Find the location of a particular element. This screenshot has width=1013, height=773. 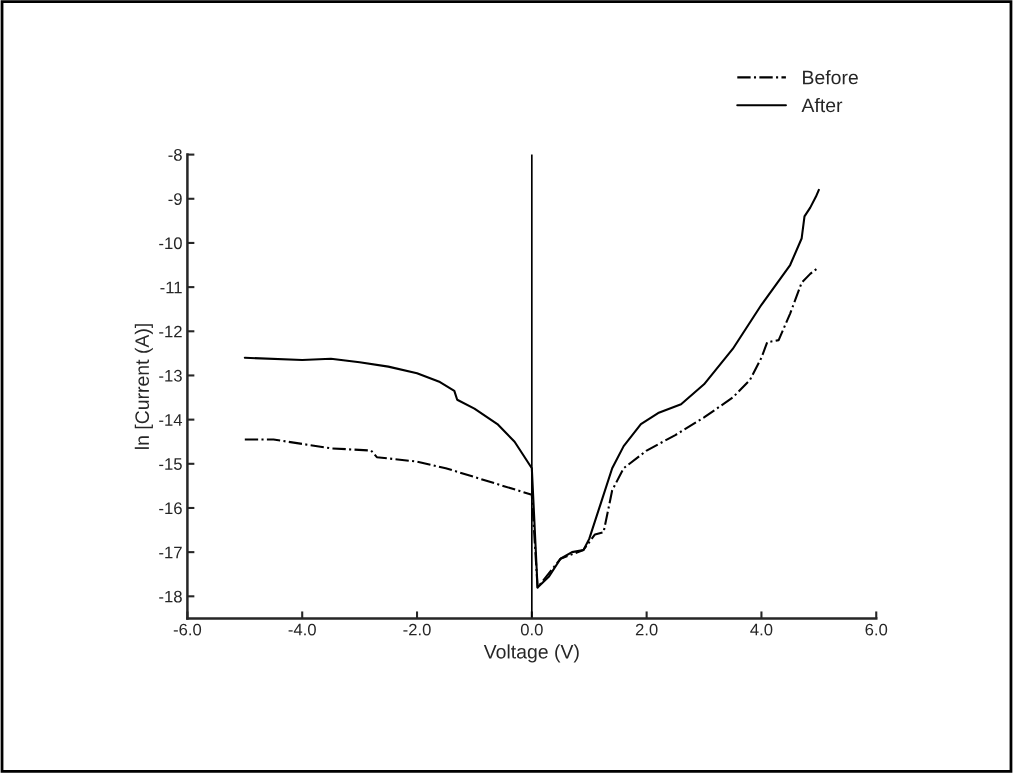

x-tick-label: -2.0 is located at coordinates (417, 629).